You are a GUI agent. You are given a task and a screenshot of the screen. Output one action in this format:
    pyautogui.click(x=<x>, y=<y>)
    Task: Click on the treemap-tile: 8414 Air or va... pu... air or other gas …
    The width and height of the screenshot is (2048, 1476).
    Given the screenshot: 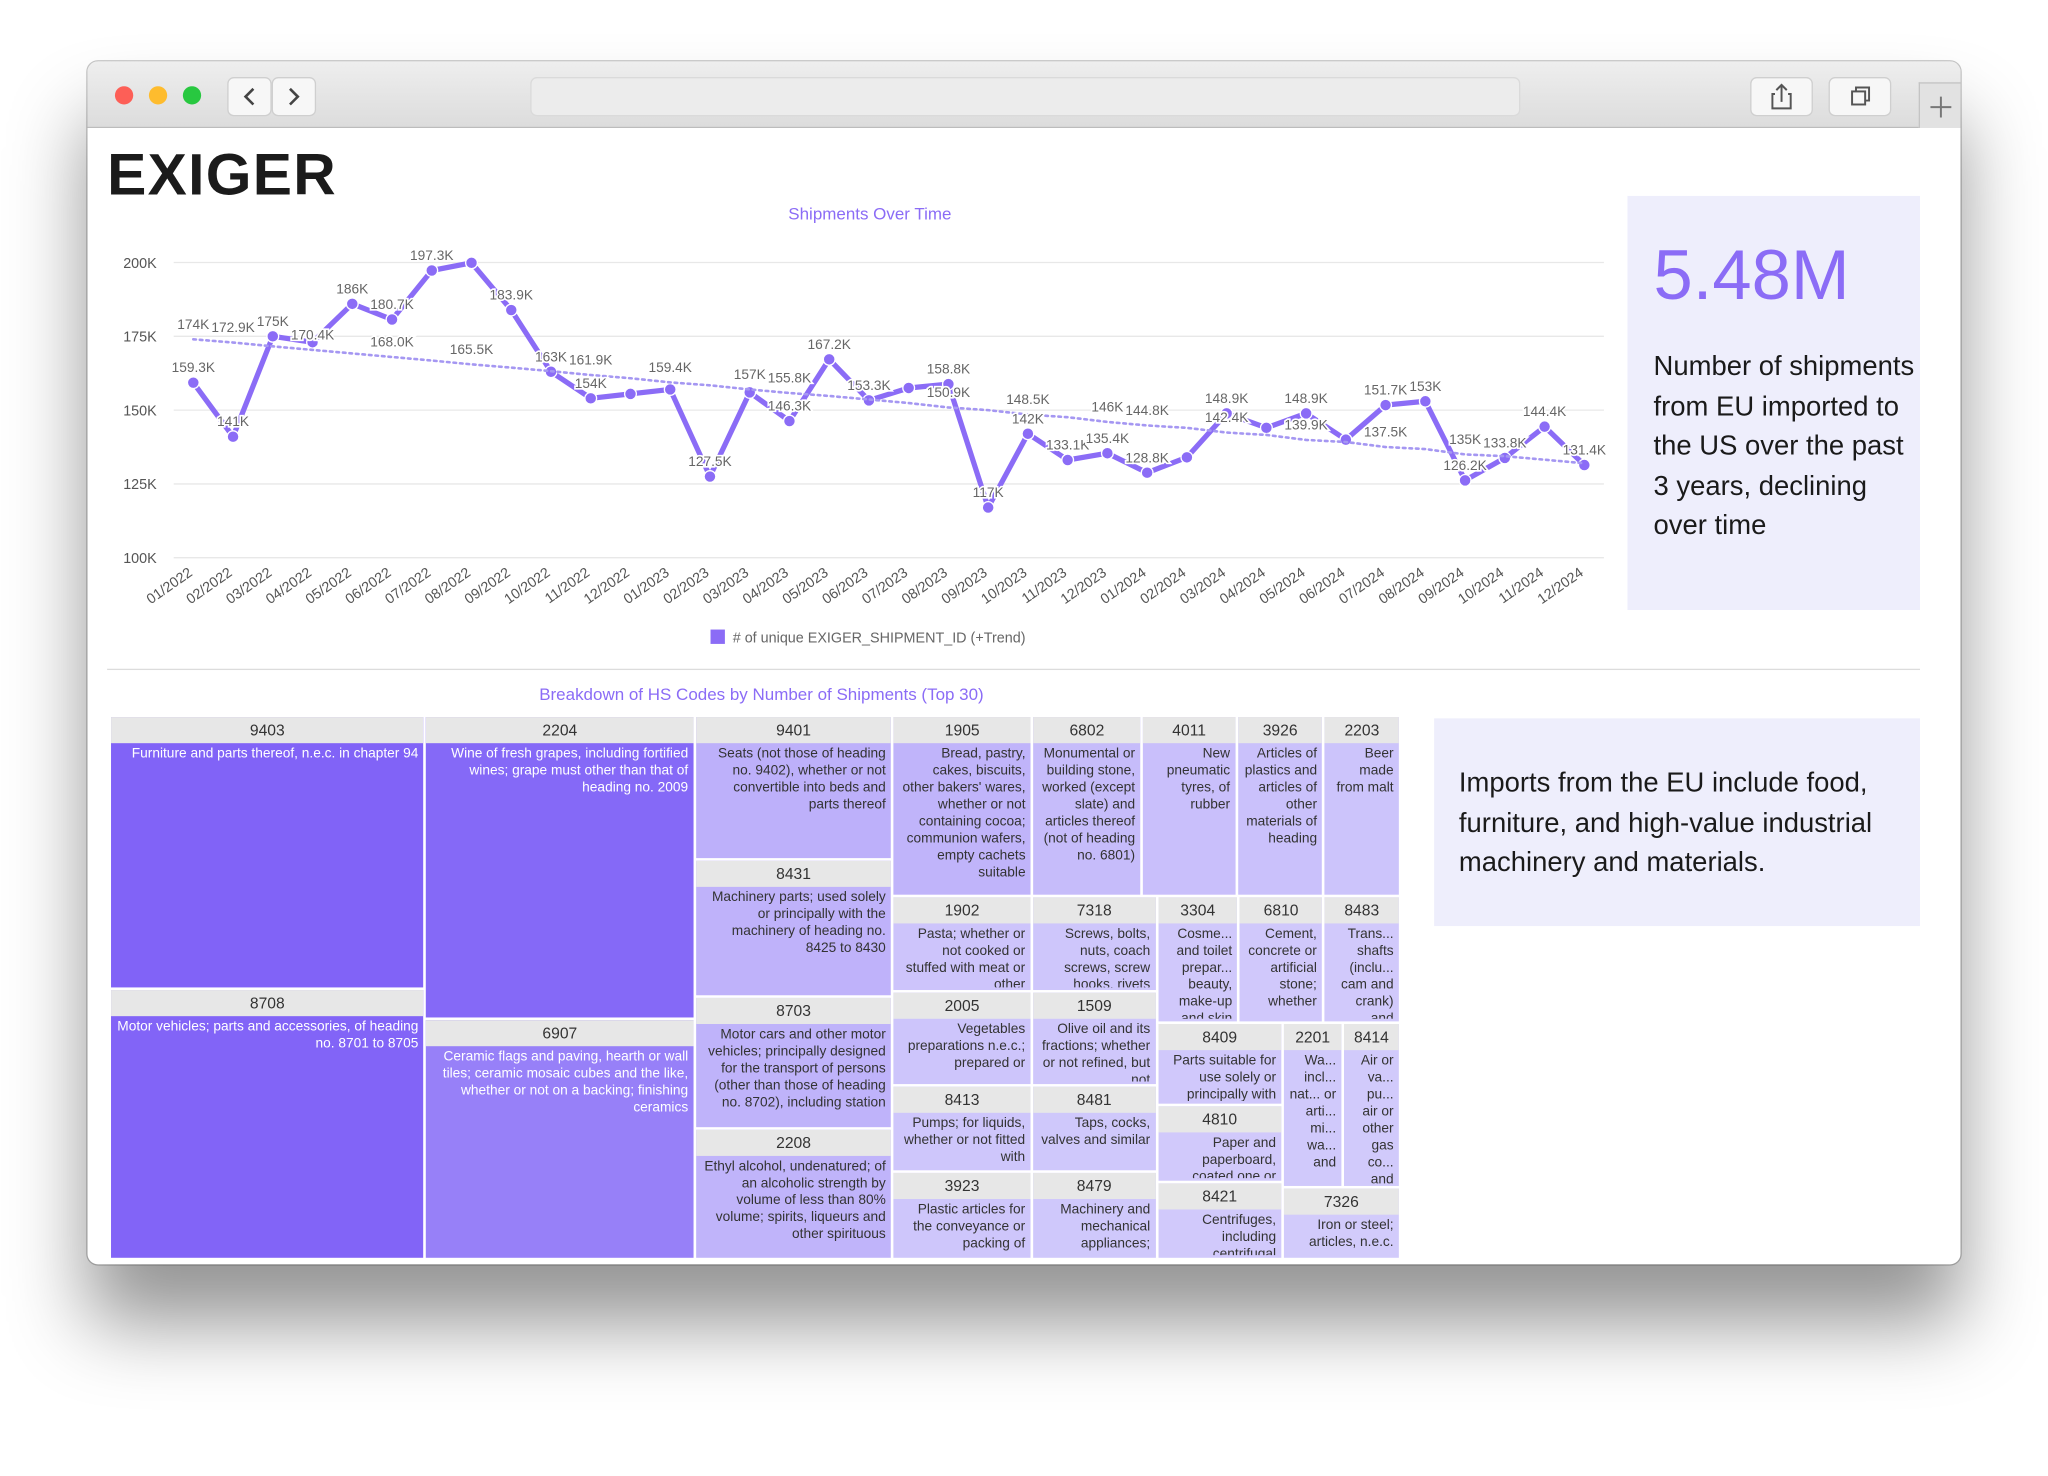 What is the action you would take?
    pyautogui.click(x=1371, y=1105)
    